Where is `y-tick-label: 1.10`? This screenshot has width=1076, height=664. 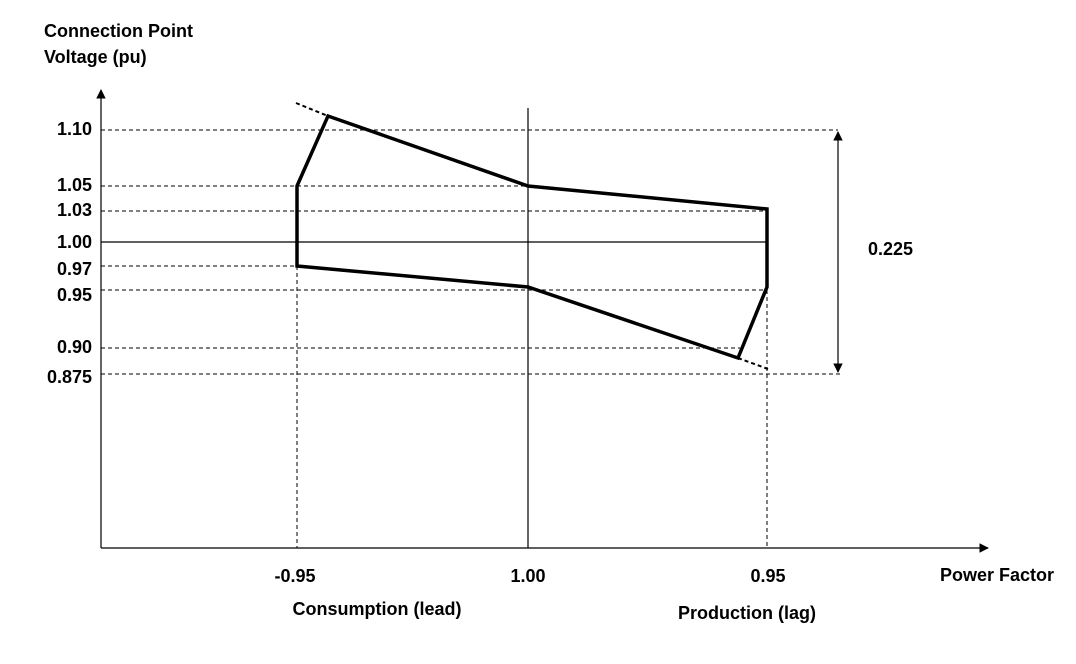 y-tick-label: 1.10 is located at coordinates (74, 129).